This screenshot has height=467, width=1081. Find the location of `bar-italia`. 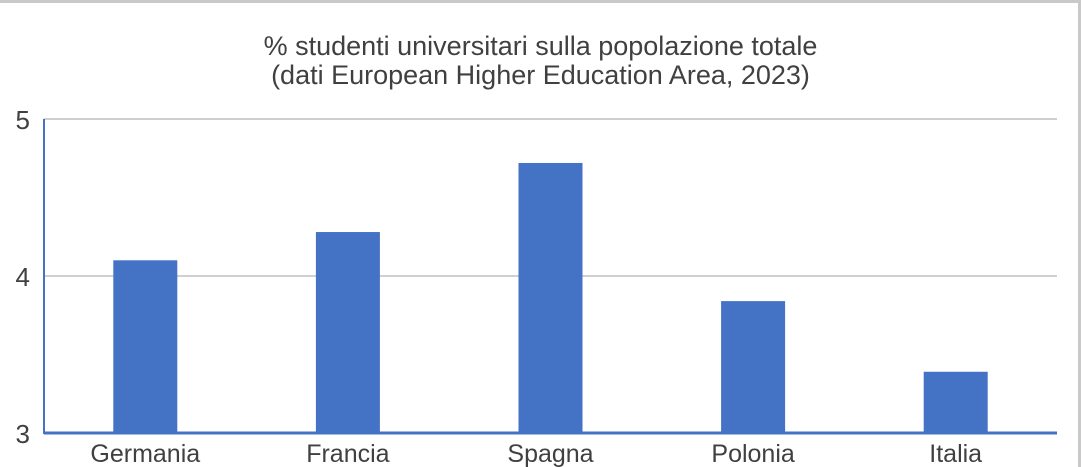

bar-italia is located at coordinates (955, 402).